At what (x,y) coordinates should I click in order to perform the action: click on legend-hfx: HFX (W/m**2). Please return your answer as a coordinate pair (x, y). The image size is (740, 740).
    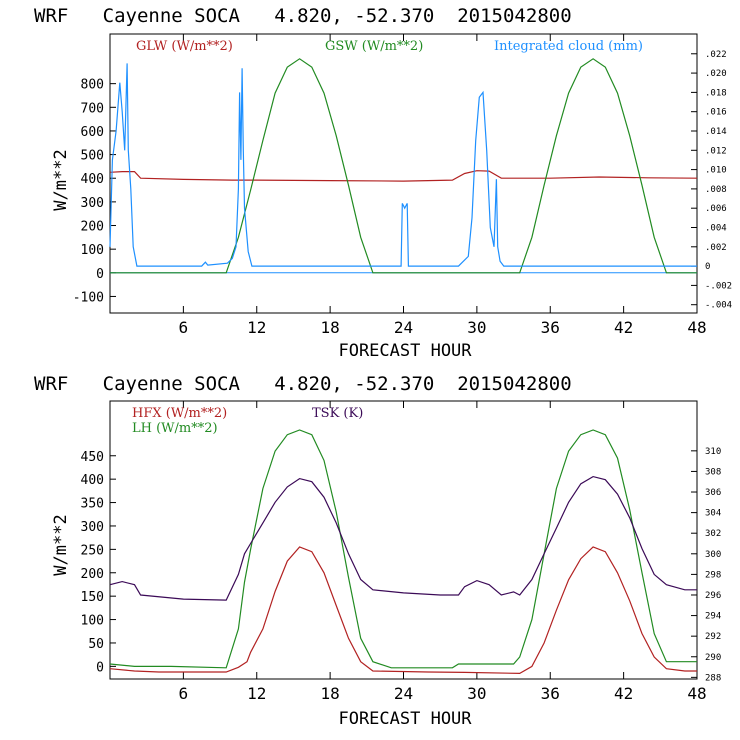
    Looking at the image, I should click on (179, 413).